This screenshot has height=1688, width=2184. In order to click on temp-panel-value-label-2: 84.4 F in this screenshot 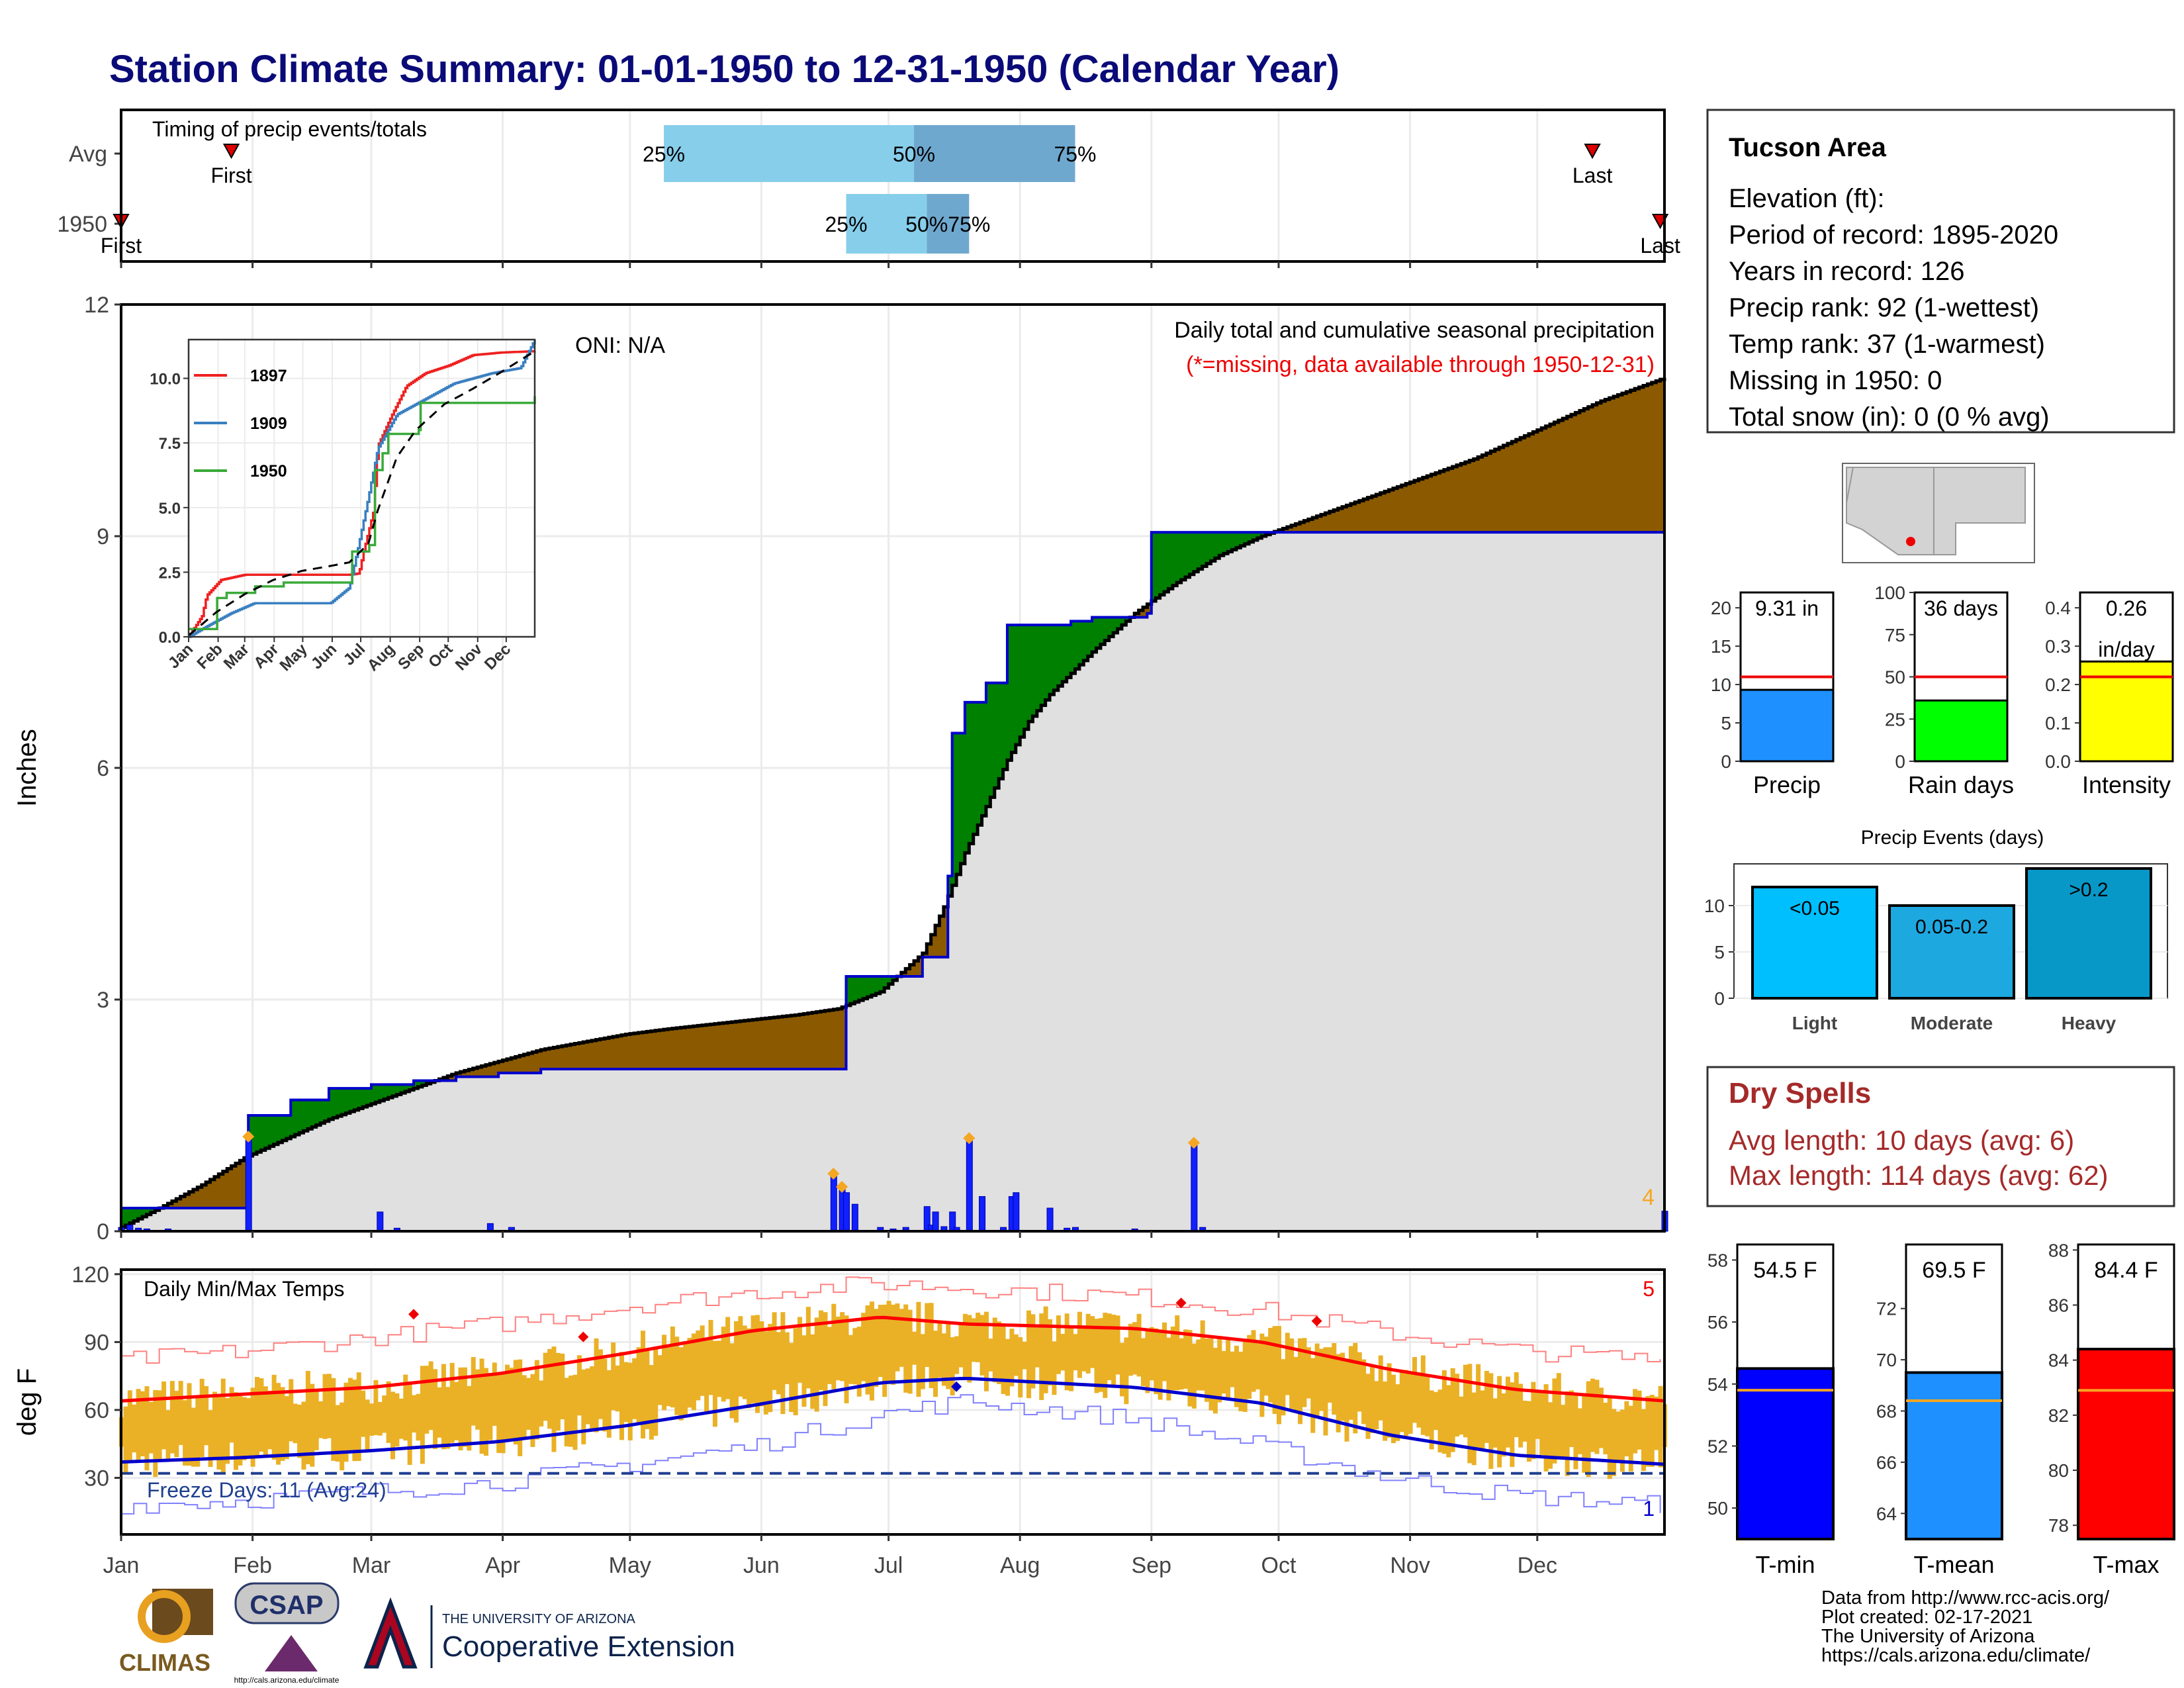, I will do `click(2126, 1270)`.